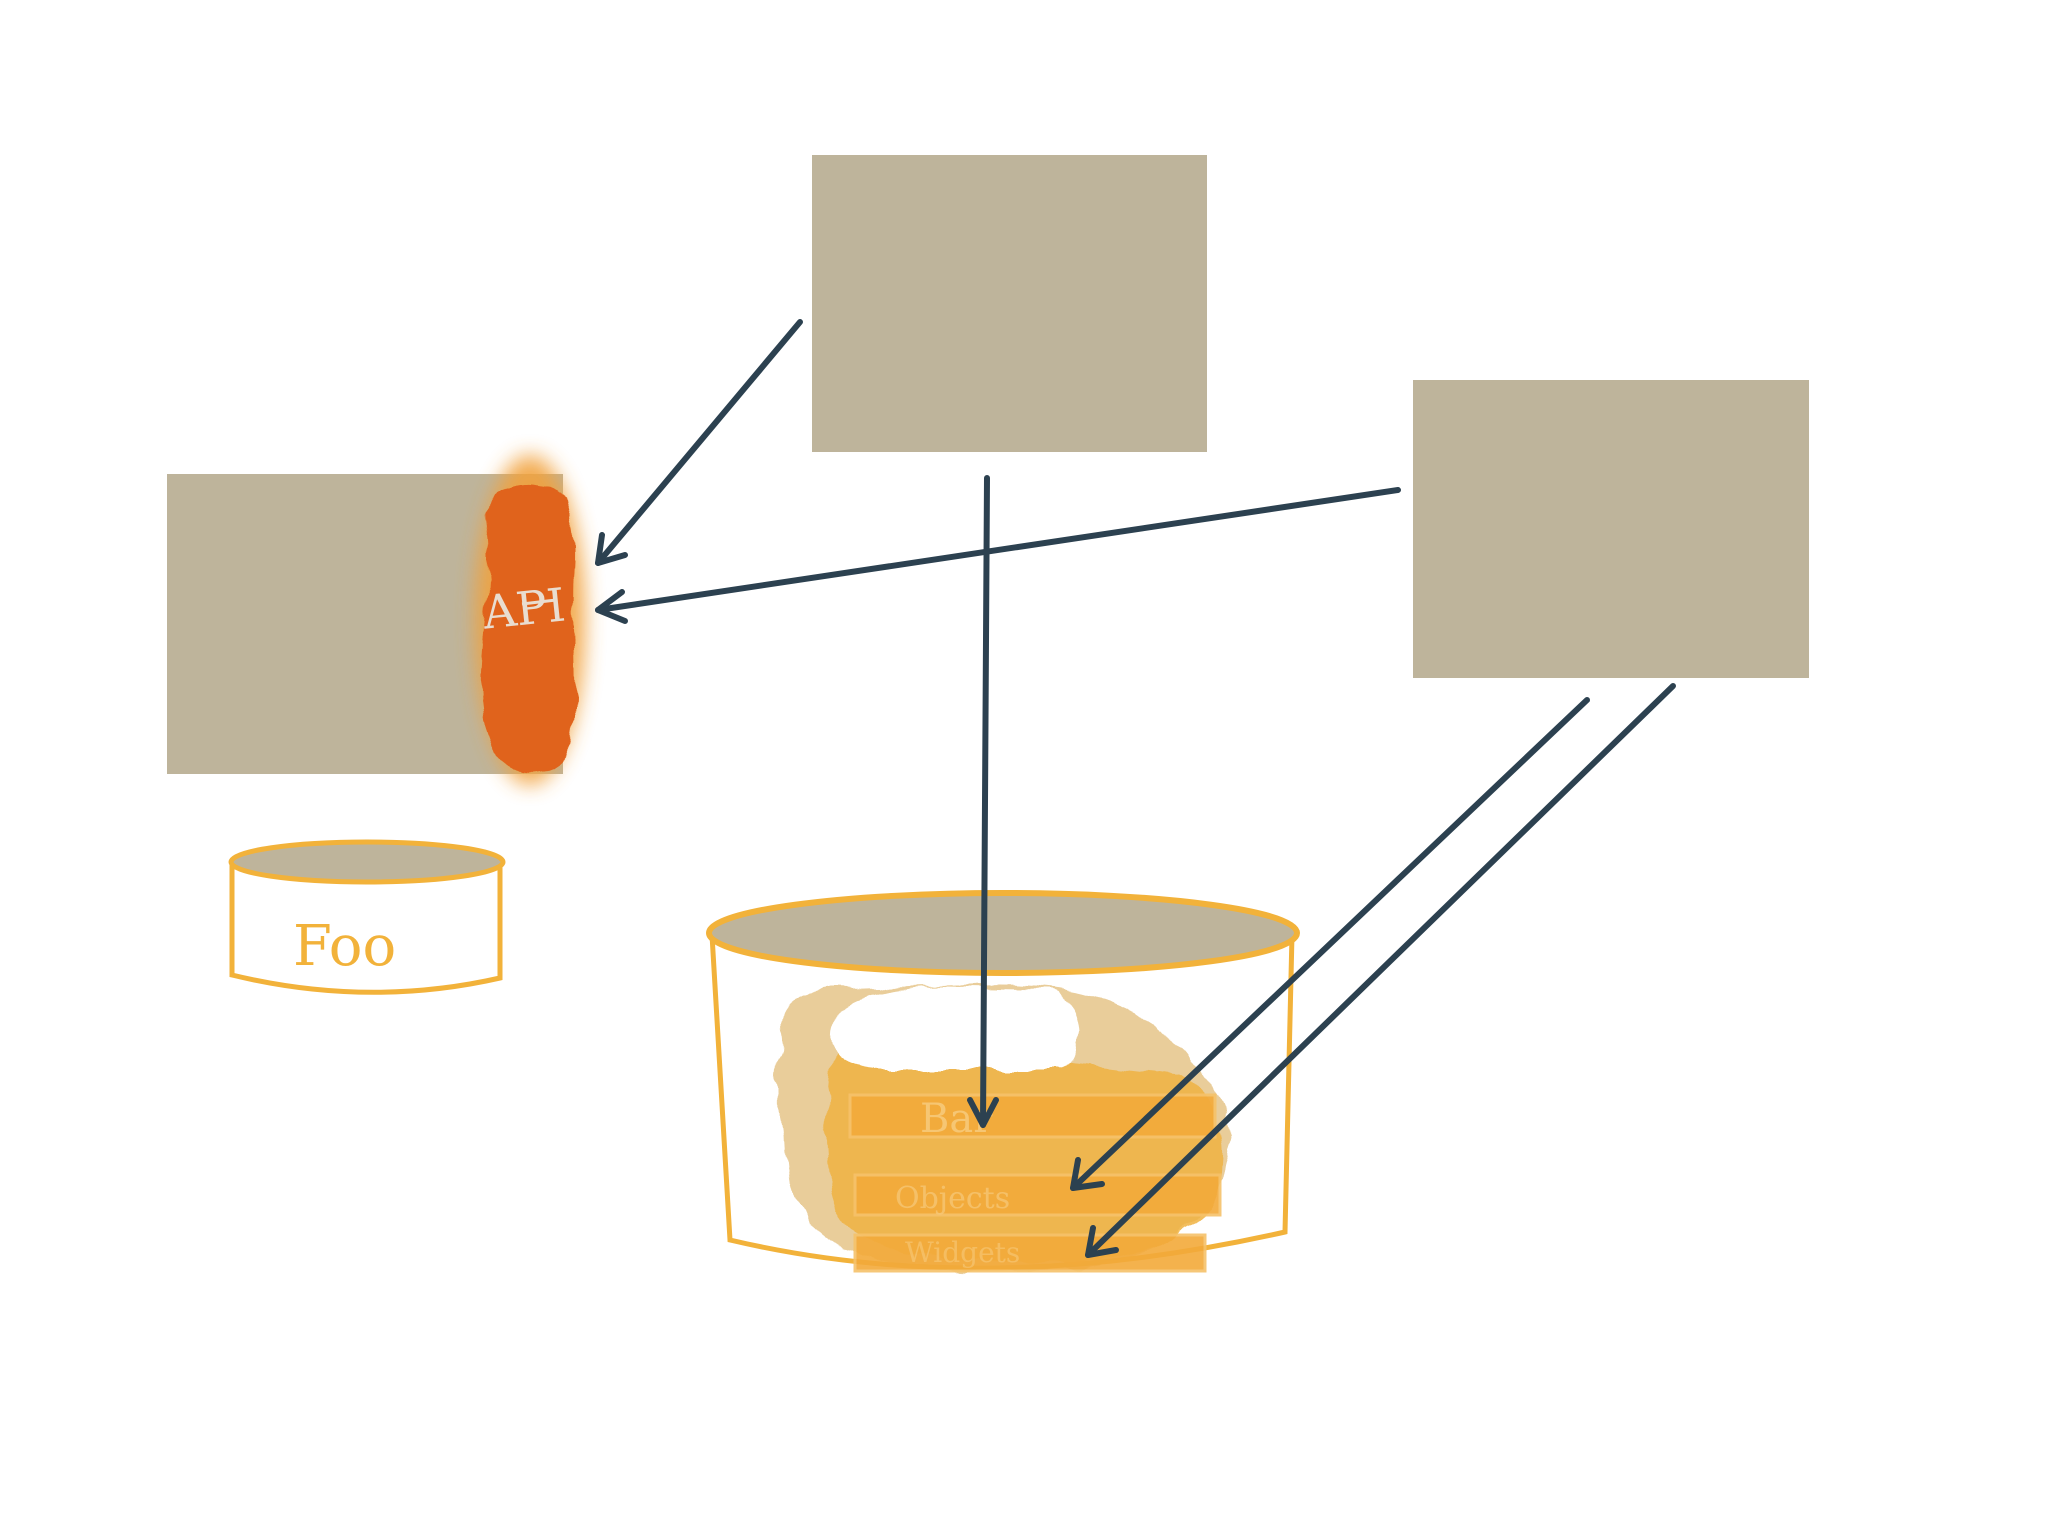 This screenshot has height=1536, width=2048. Describe the element at coordinates (1611, 529) in the screenshot. I see `right-service-box` at that location.